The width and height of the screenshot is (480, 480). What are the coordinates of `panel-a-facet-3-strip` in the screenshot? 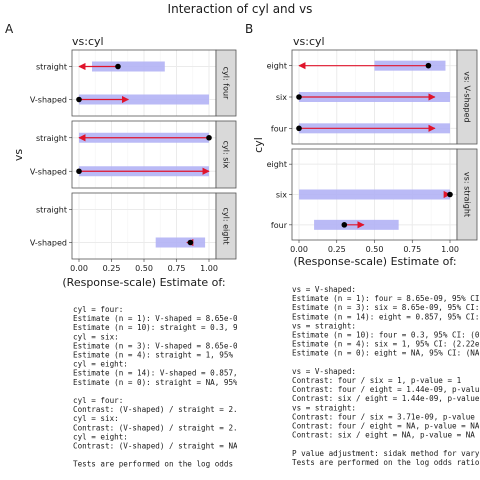 It's located at (226, 226).